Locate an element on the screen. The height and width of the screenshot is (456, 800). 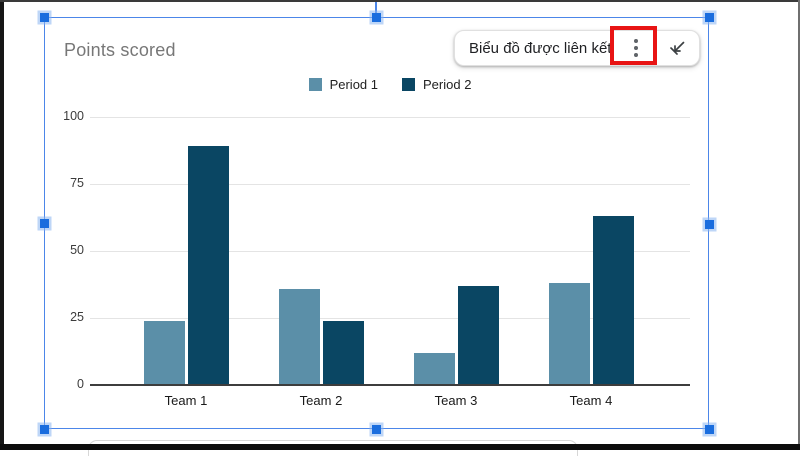
legend-item: Period 1 is located at coordinates (343, 84).